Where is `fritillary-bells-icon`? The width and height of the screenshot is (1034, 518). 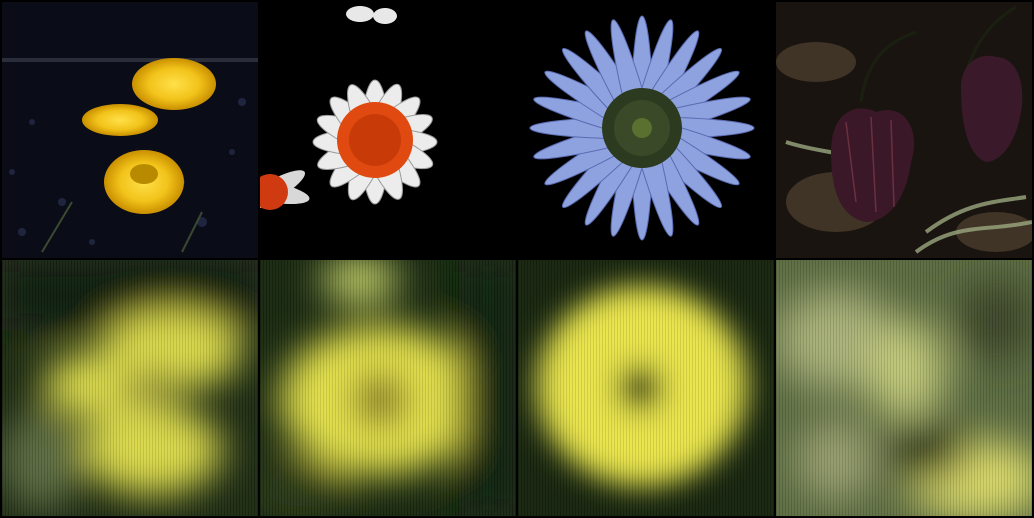
fritillary-bells-icon is located at coordinates (904, 130).